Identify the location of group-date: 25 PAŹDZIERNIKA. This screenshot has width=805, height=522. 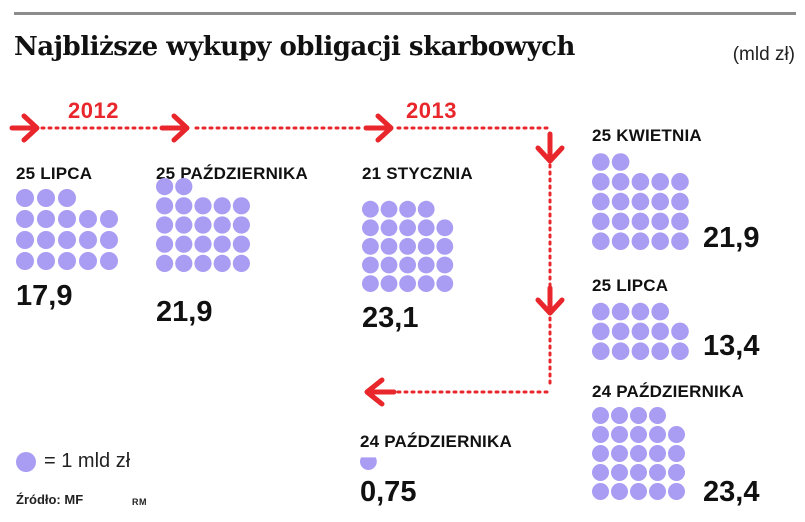
(232, 173).